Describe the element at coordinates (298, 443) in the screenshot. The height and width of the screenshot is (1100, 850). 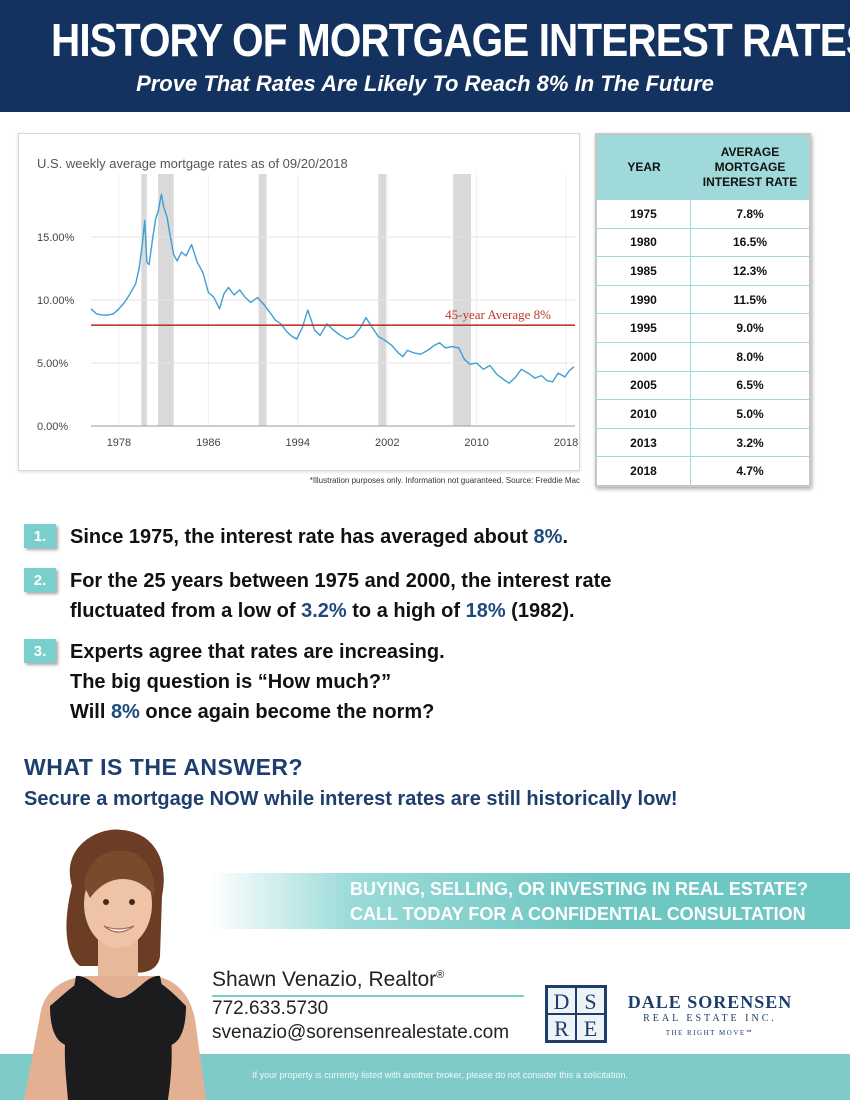
I see `x-tick-label: 1994` at that location.